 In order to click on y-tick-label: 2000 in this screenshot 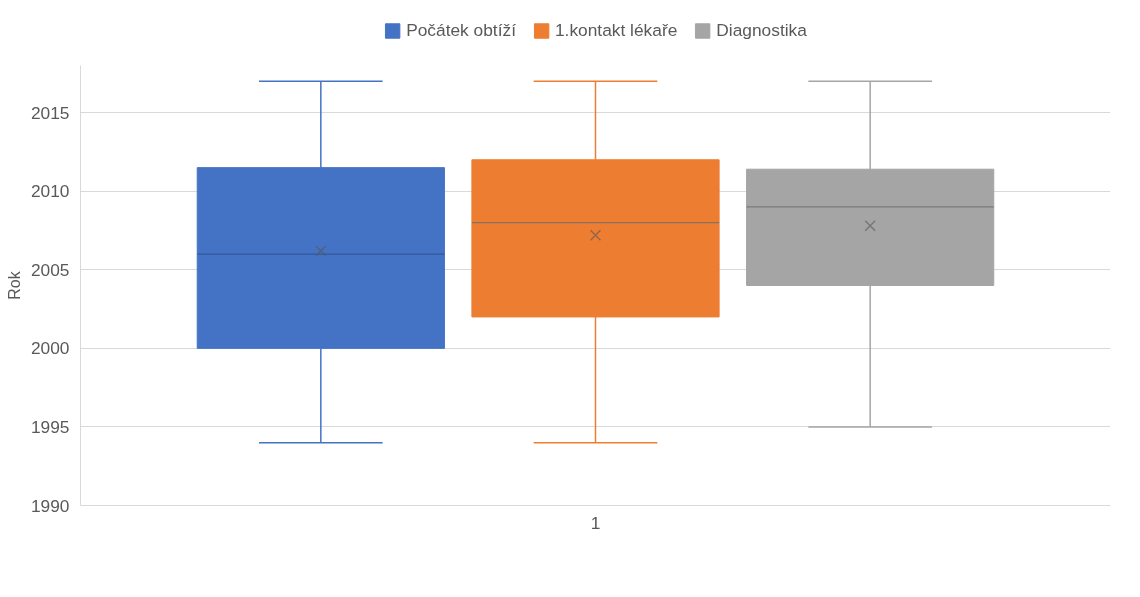, I will do `click(50, 348)`.